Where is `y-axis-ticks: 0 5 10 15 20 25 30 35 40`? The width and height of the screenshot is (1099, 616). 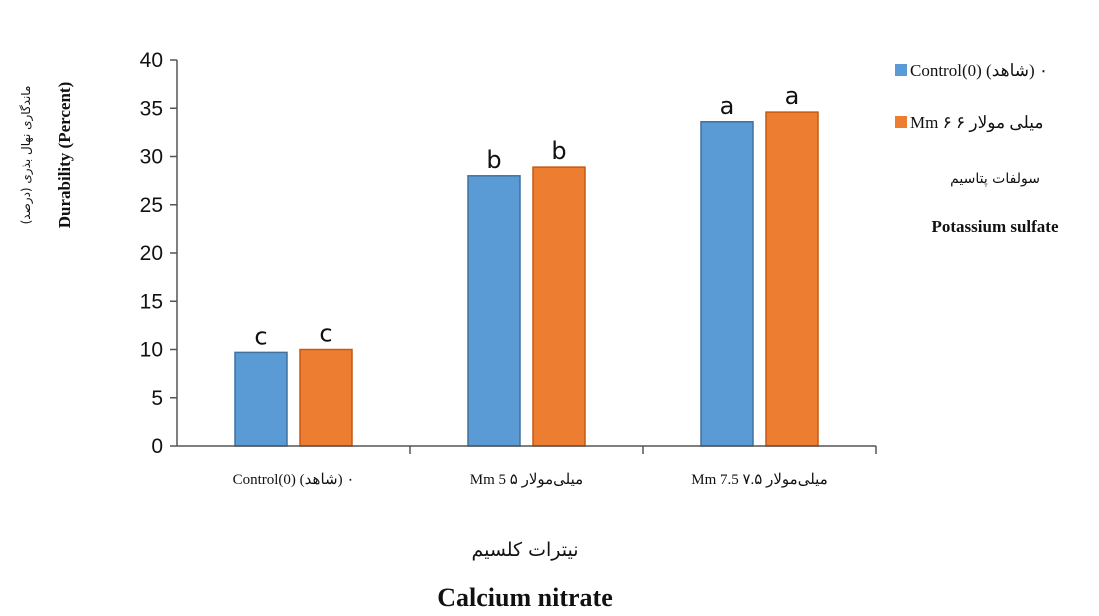 y-axis-ticks: 0 5 10 15 20 25 30 35 40 is located at coordinates (158, 253).